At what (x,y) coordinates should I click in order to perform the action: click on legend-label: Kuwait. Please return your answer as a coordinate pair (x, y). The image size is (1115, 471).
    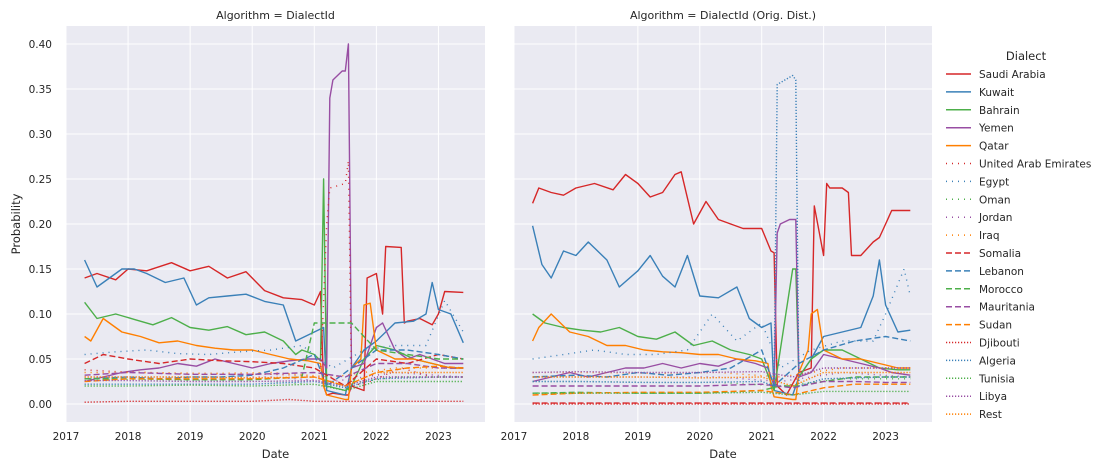
    Looking at the image, I should click on (996, 93).